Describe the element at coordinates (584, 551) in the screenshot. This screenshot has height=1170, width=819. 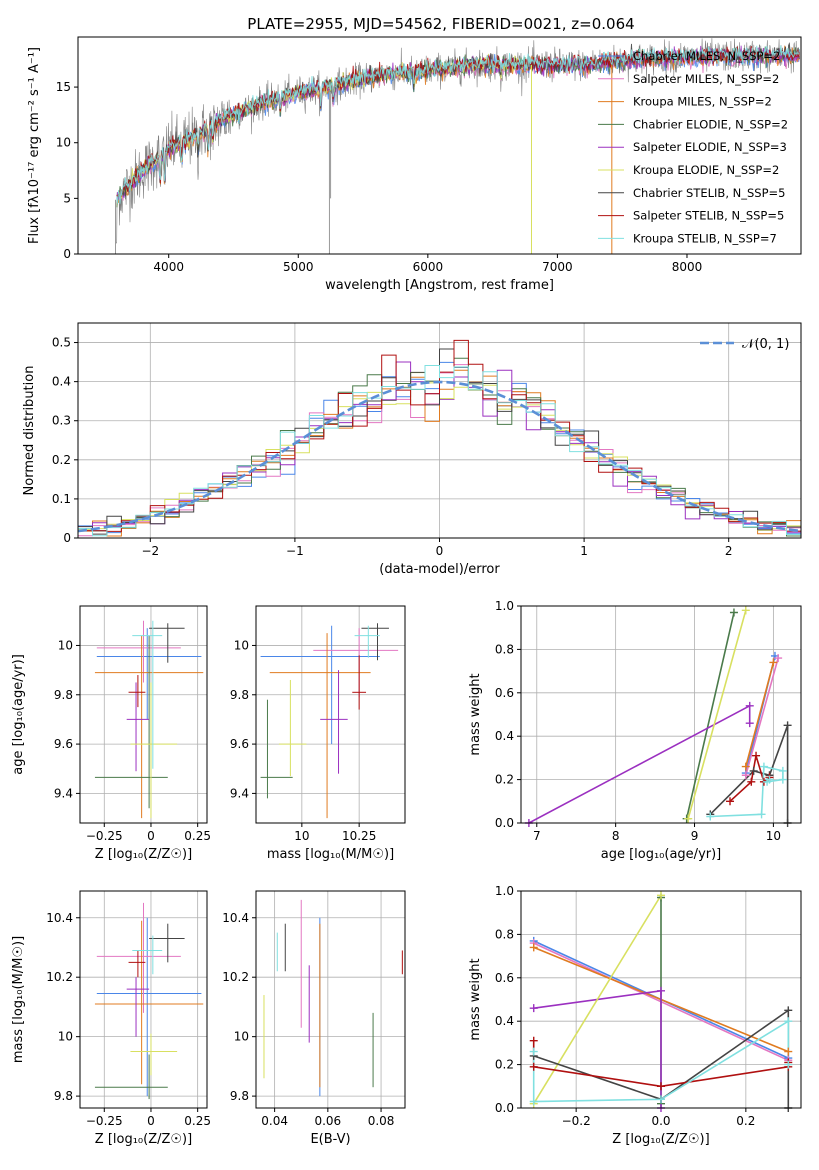
I see `x-tick-label: 1` at that location.